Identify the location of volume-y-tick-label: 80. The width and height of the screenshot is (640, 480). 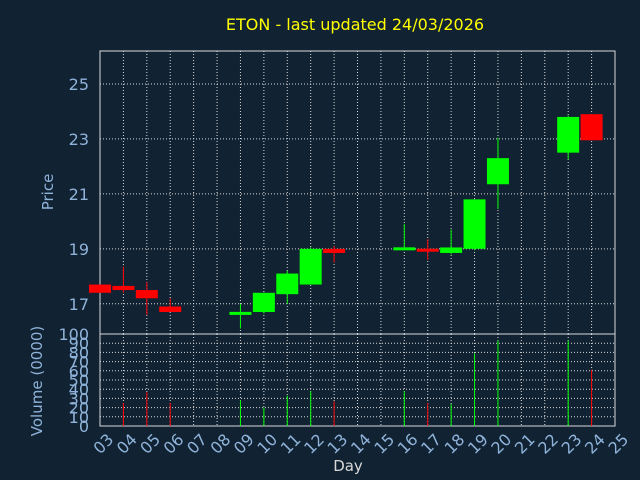
(79, 352).